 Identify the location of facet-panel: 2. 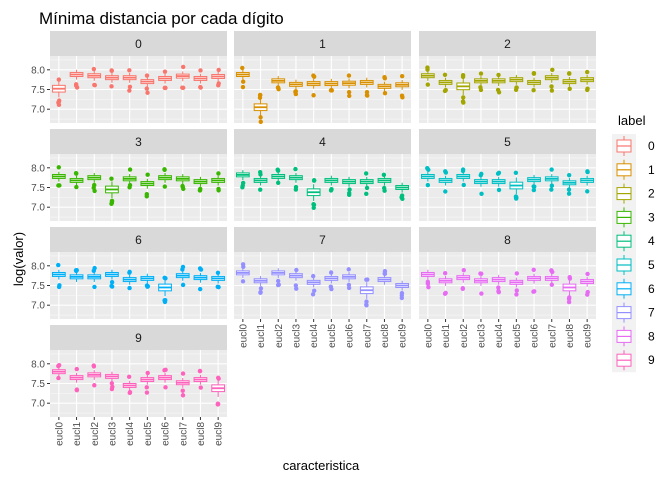
(507, 77).